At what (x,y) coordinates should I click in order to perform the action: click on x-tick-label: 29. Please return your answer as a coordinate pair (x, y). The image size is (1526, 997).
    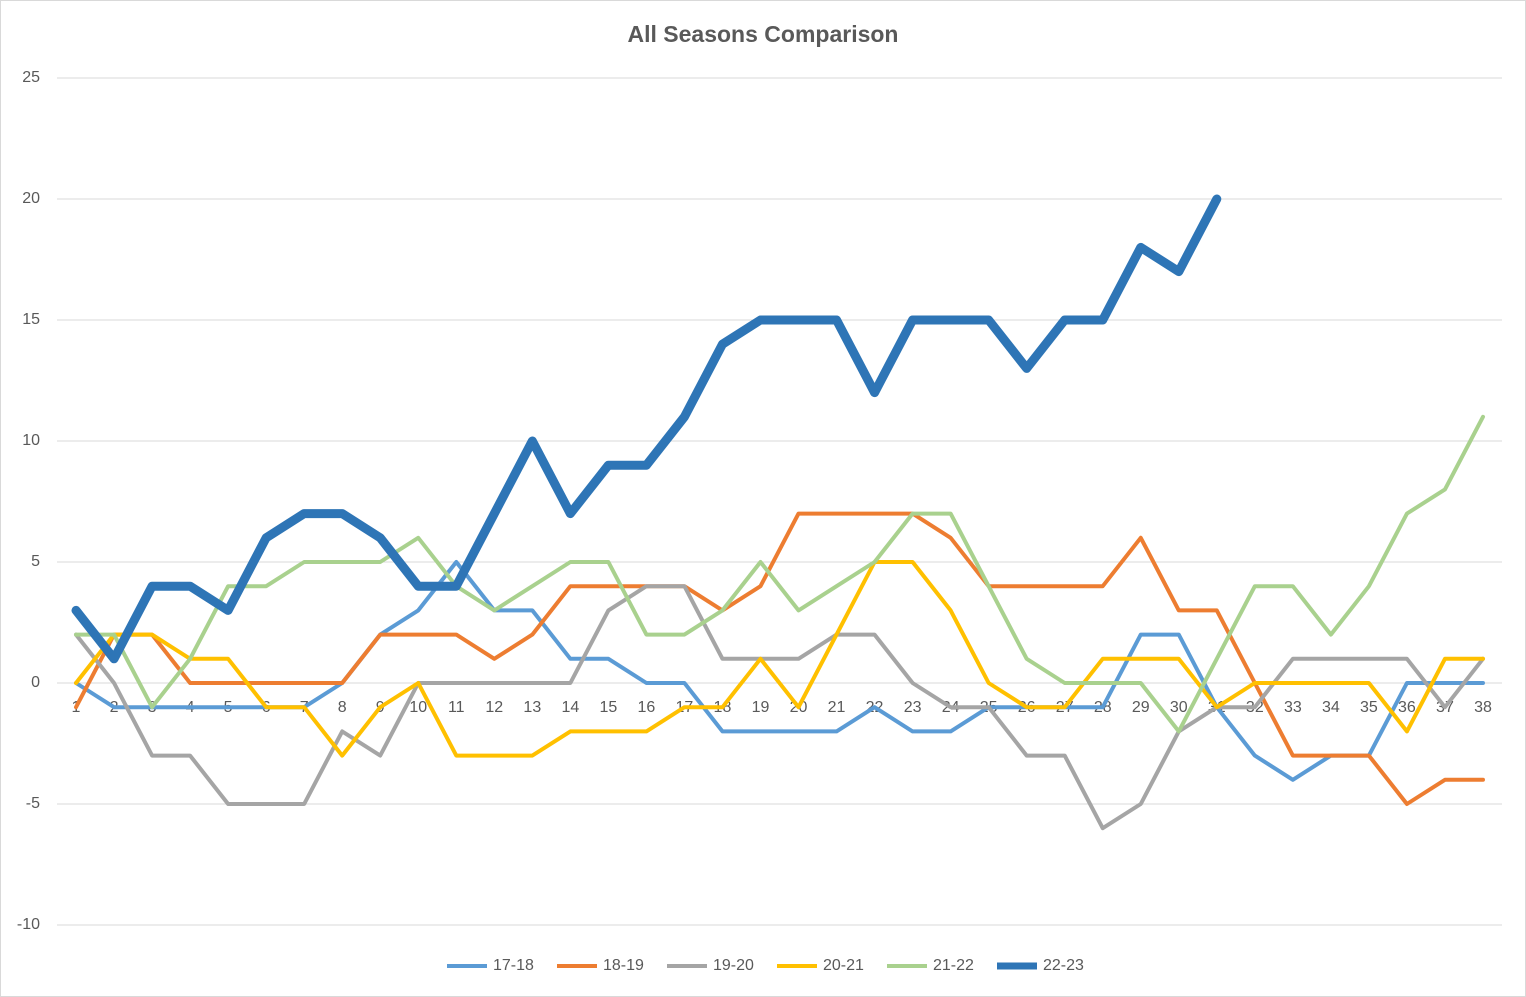
    Looking at the image, I should click on (1141, 707).